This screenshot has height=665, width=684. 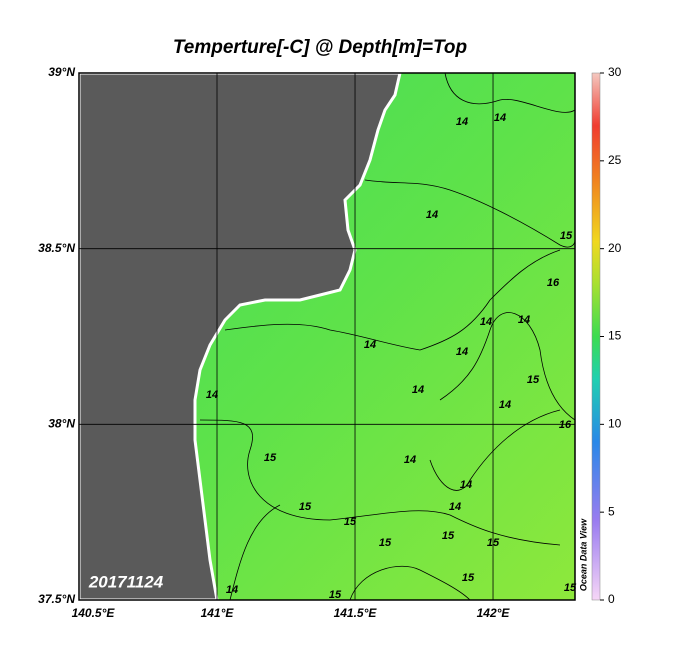 I want to click on colorbar-tick-label: 15, so click(x=615, y=336).